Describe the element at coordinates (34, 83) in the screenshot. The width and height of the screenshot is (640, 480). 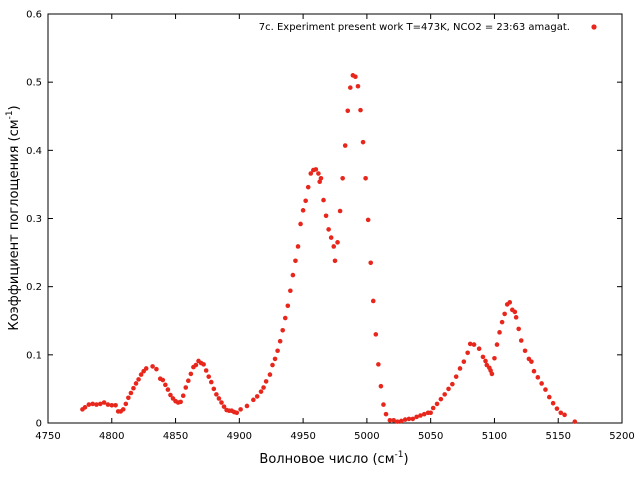
I see `y-tick-label: 0.5` at that location.